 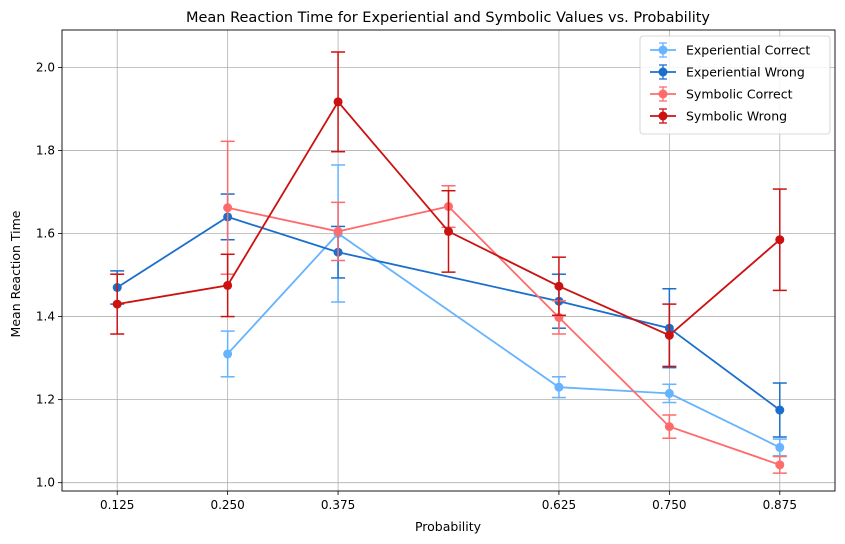 I want to click on legend-label: Experiential Wrong, so click(x=745, y=72).